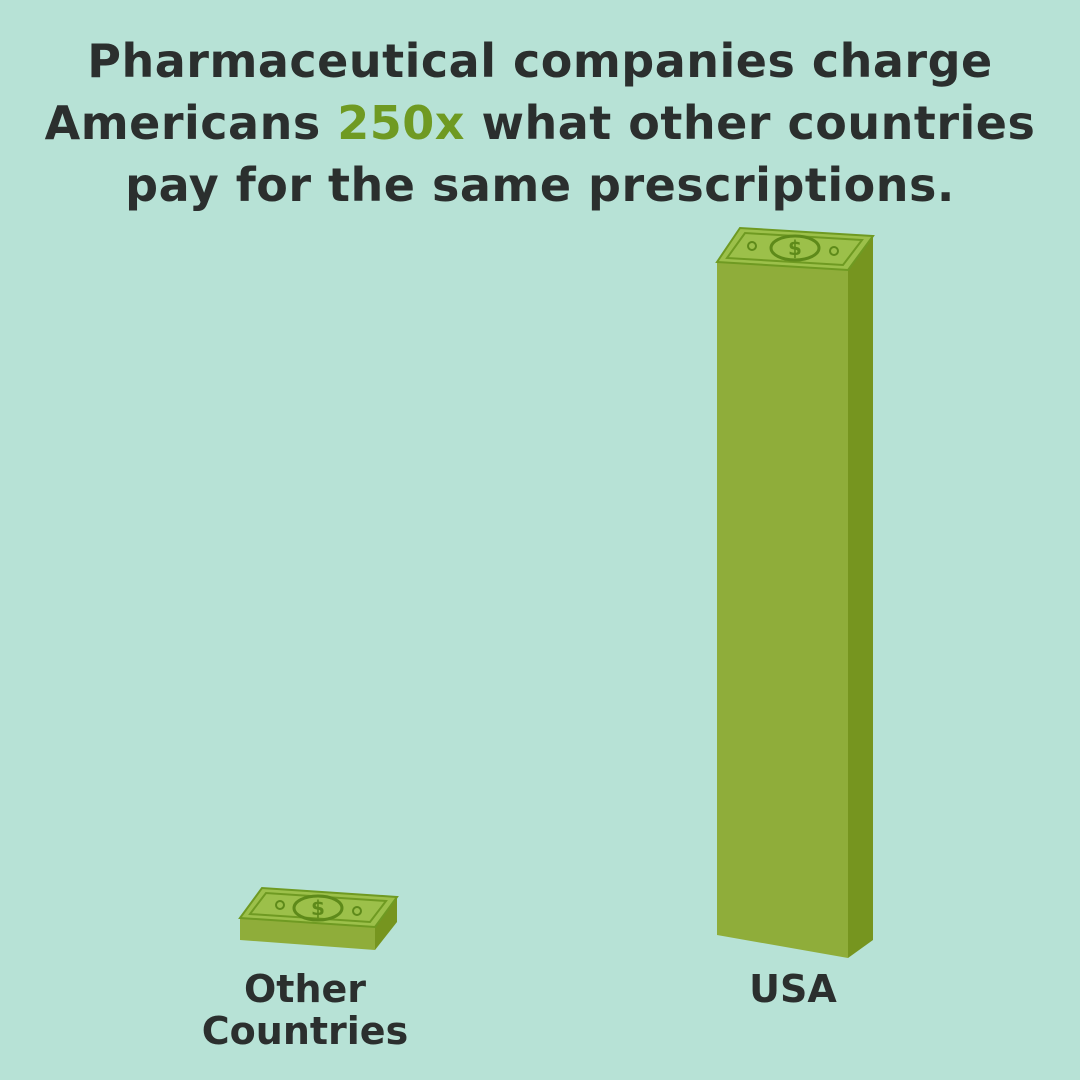 This screenshot has height=1080, width=1080. Describe the element at coordinates (182, 123) in the screenshot. I see `headline-text: Americans` at that location.